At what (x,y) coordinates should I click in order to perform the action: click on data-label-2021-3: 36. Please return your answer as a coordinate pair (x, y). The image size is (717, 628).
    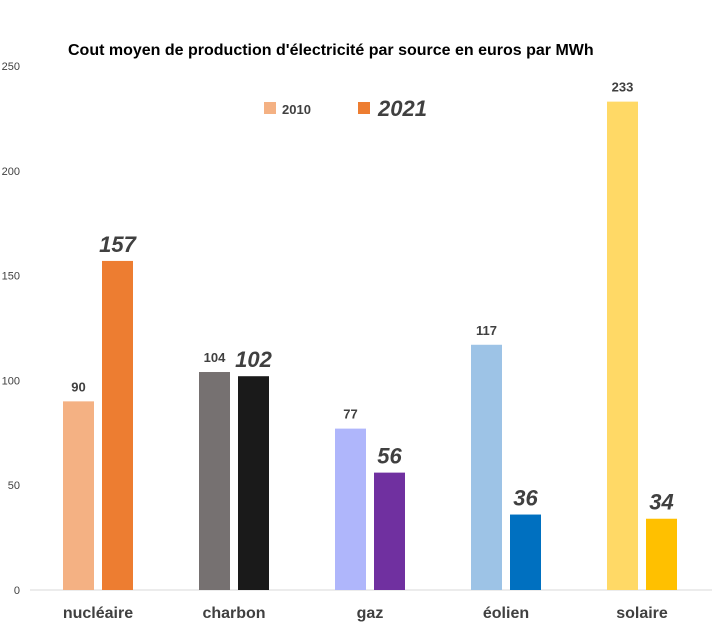
    Looking at the image, I should click on (525, 498).